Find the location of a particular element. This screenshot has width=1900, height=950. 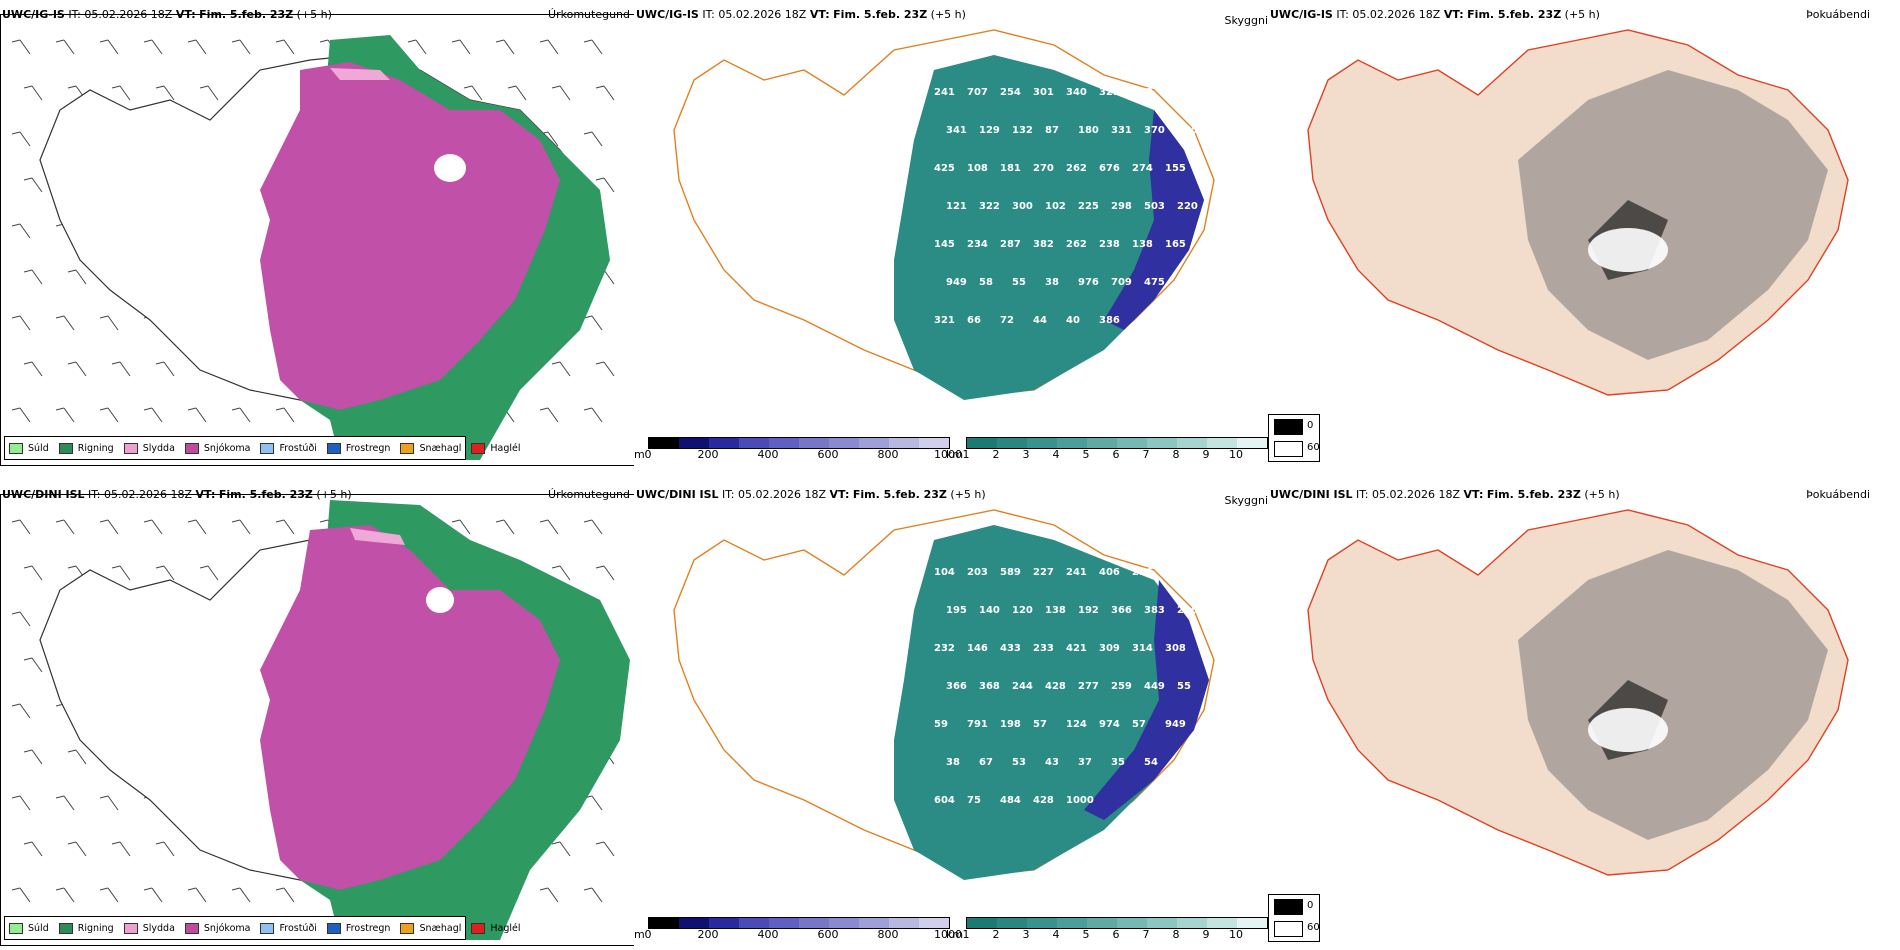

visibility-value-label: 475 is located at coordinates (1154, 282).